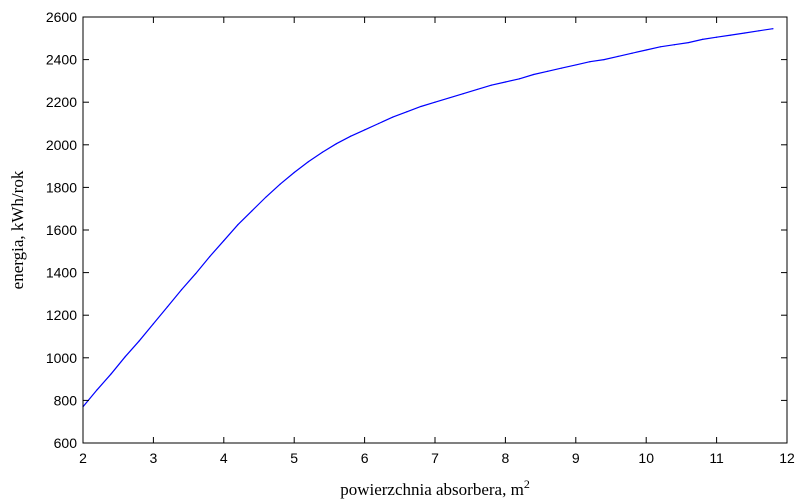  Describe the element at coordinates (61, 315) in the screenshot. I see `y-tick-label: 1200` at that location.